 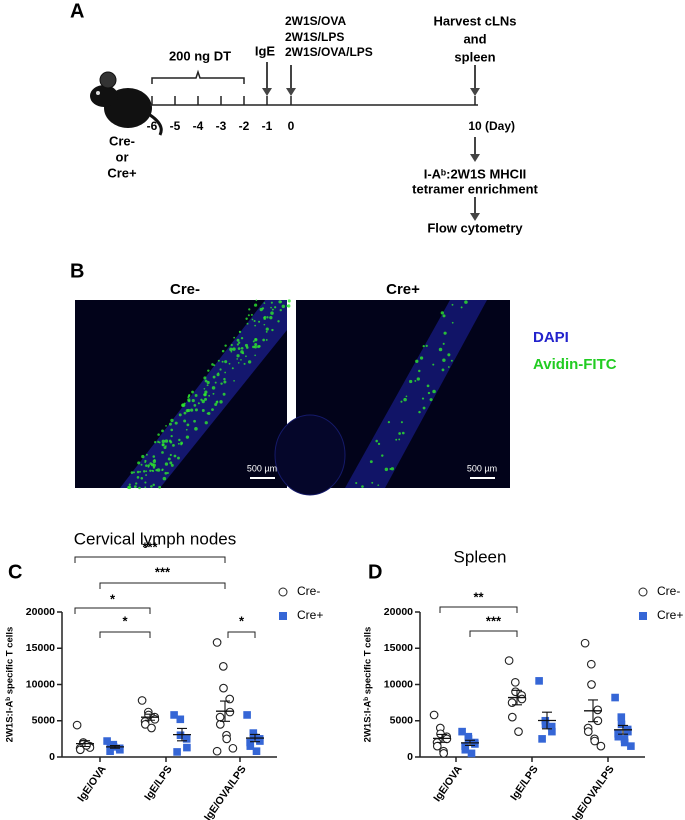 I want to click on treatment-label: 2W1S/OVA, so click(x=315, y=21).